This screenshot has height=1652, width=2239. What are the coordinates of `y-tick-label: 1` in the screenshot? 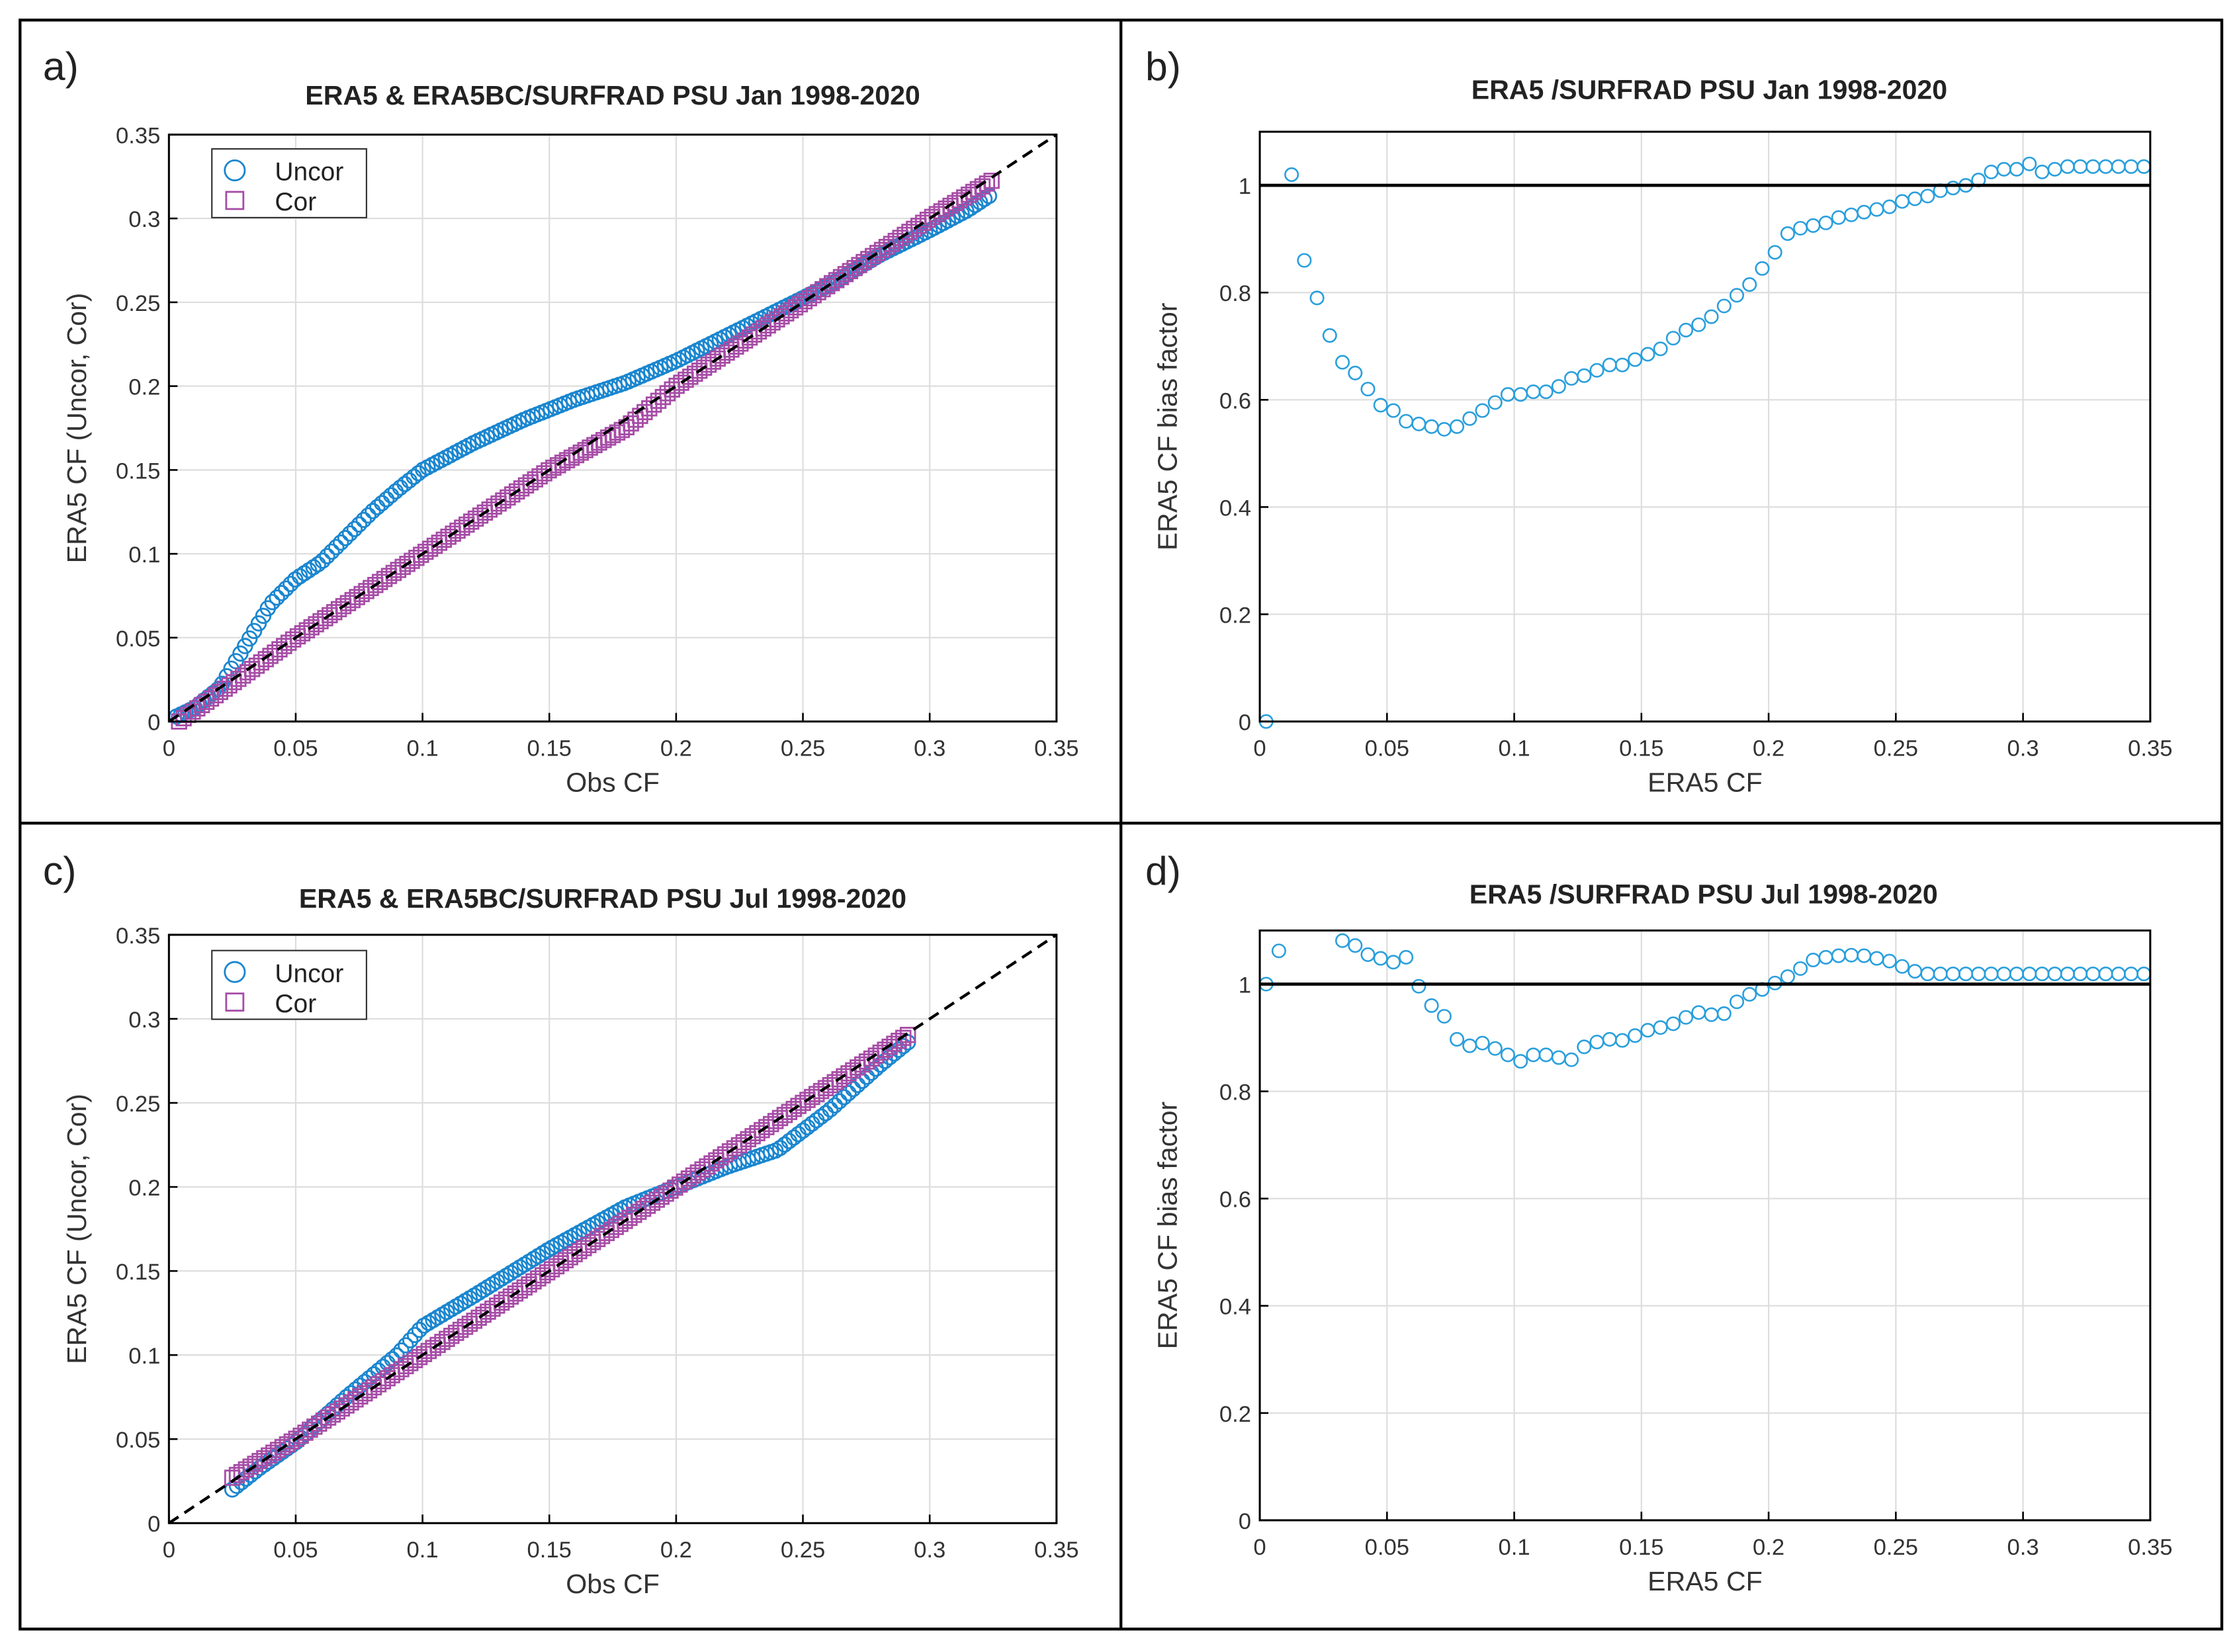 It's located at (1245, 186).